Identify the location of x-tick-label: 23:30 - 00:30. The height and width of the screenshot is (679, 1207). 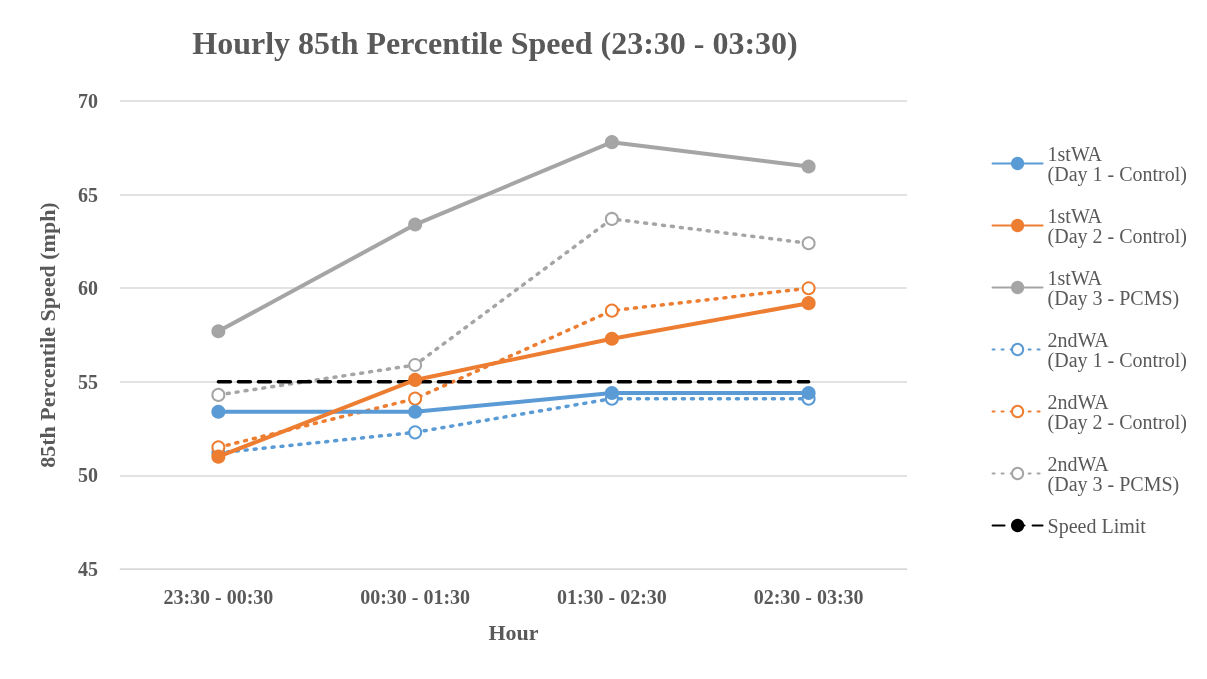
(218, 597).